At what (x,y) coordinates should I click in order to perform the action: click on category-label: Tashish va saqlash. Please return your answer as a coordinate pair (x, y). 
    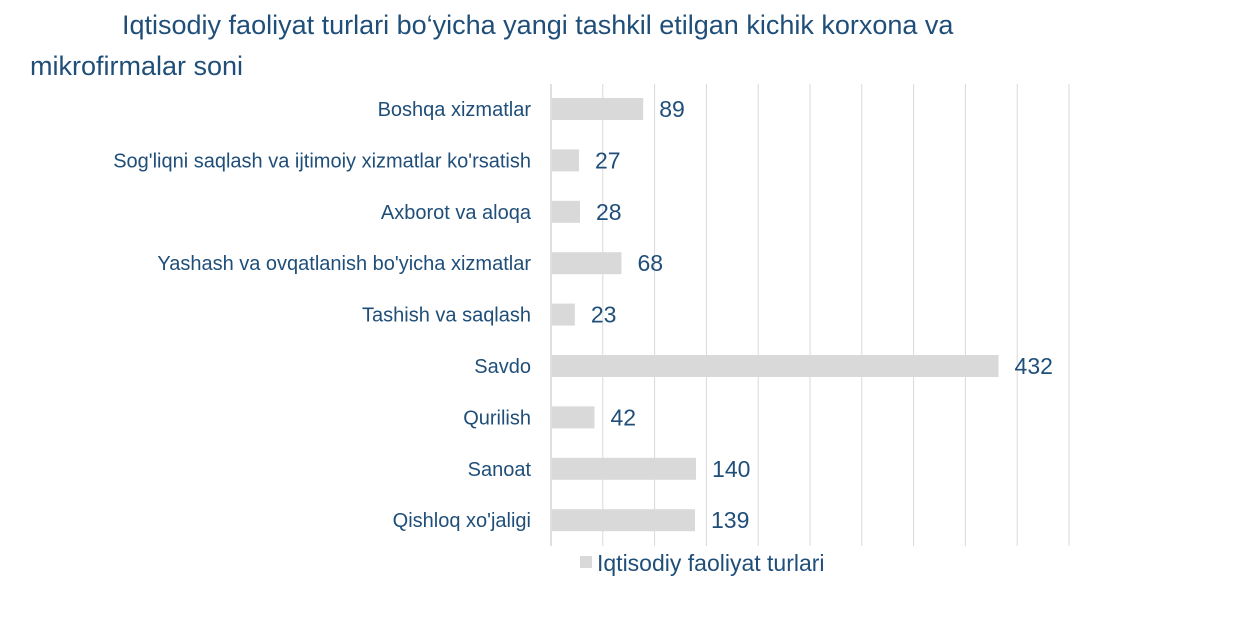
    Looking at the image, I should click on (446, 316).